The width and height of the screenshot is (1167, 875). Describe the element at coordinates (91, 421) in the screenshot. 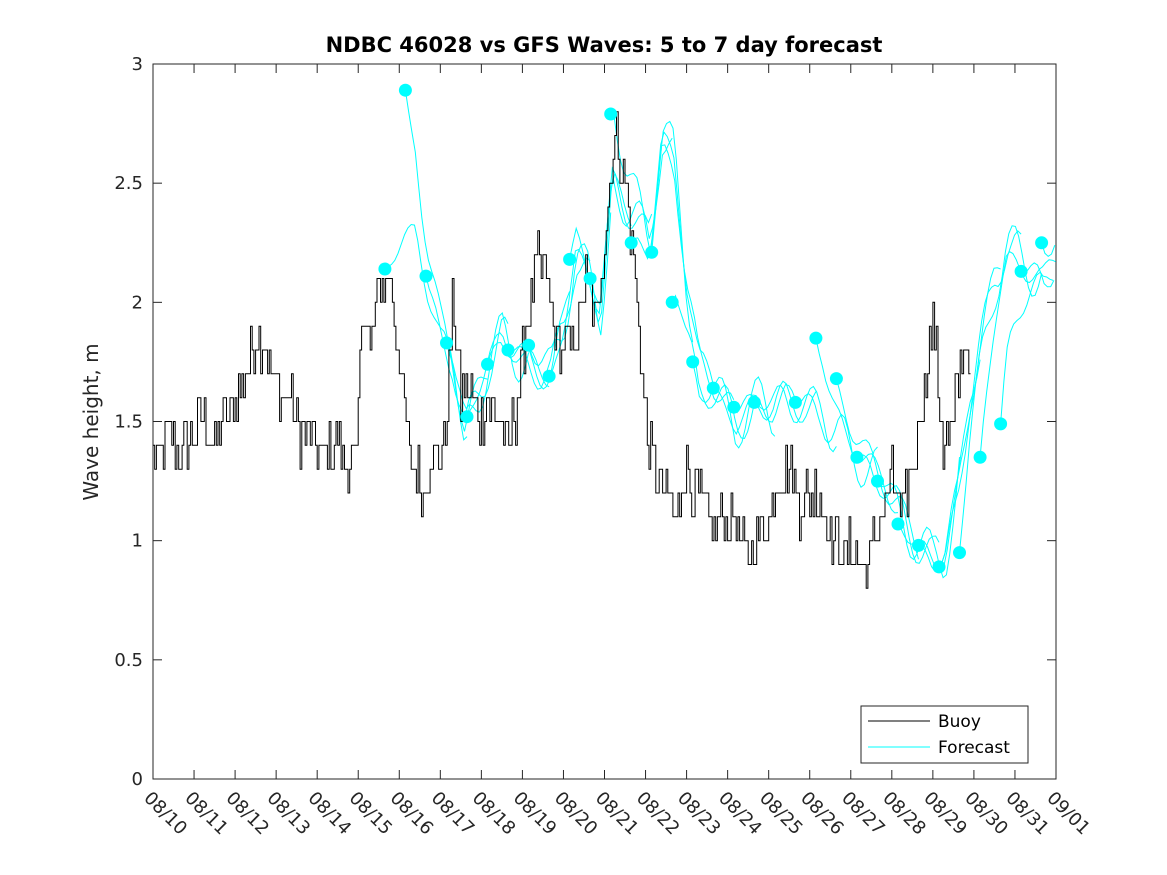

I see `y-axis-label: Wave height, m` at that location.